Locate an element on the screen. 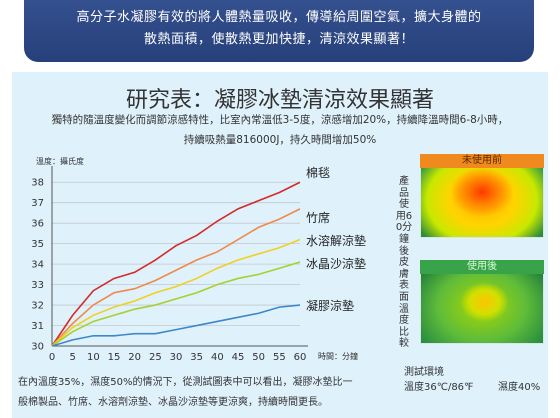  test-environment-temperature: 溫度36℃/86℉ is located at coordinates (439, 387).